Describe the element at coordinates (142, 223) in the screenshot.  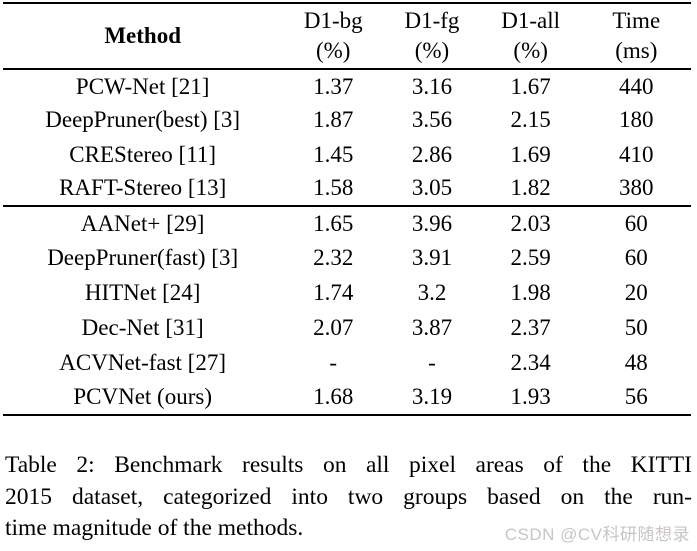
I see `method-cell: AANet+ [29]` at that location.